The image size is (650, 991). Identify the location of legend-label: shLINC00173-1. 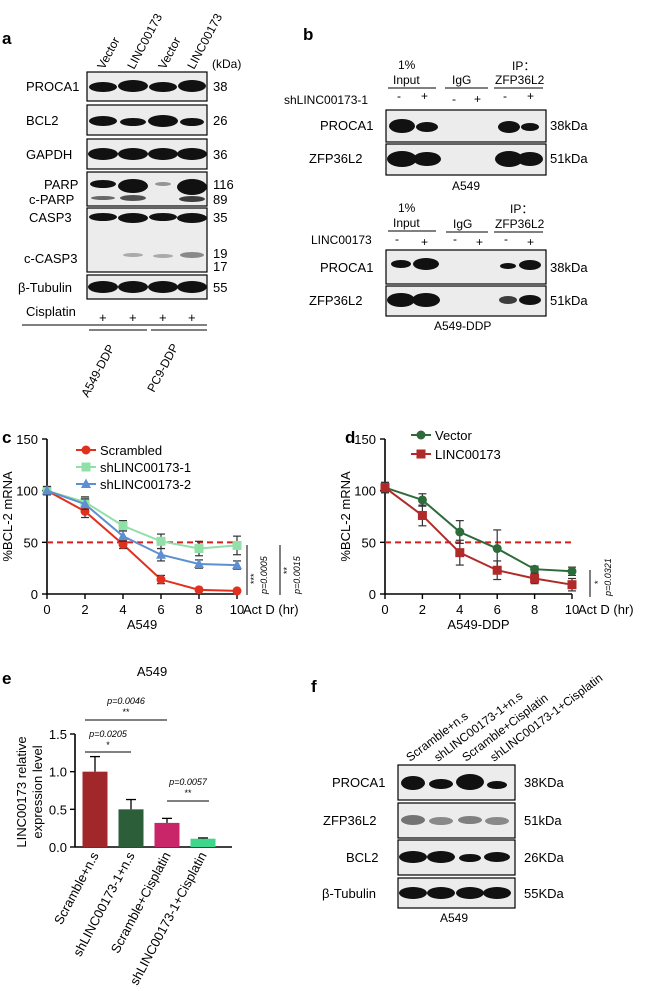
(145, 467).